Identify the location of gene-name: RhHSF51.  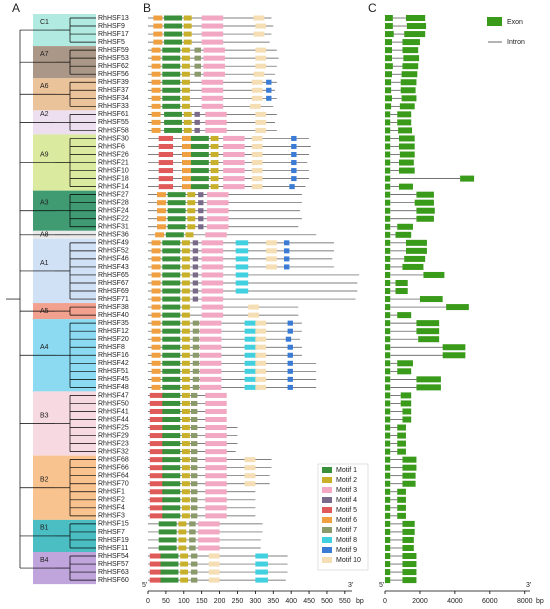
(113, 371).